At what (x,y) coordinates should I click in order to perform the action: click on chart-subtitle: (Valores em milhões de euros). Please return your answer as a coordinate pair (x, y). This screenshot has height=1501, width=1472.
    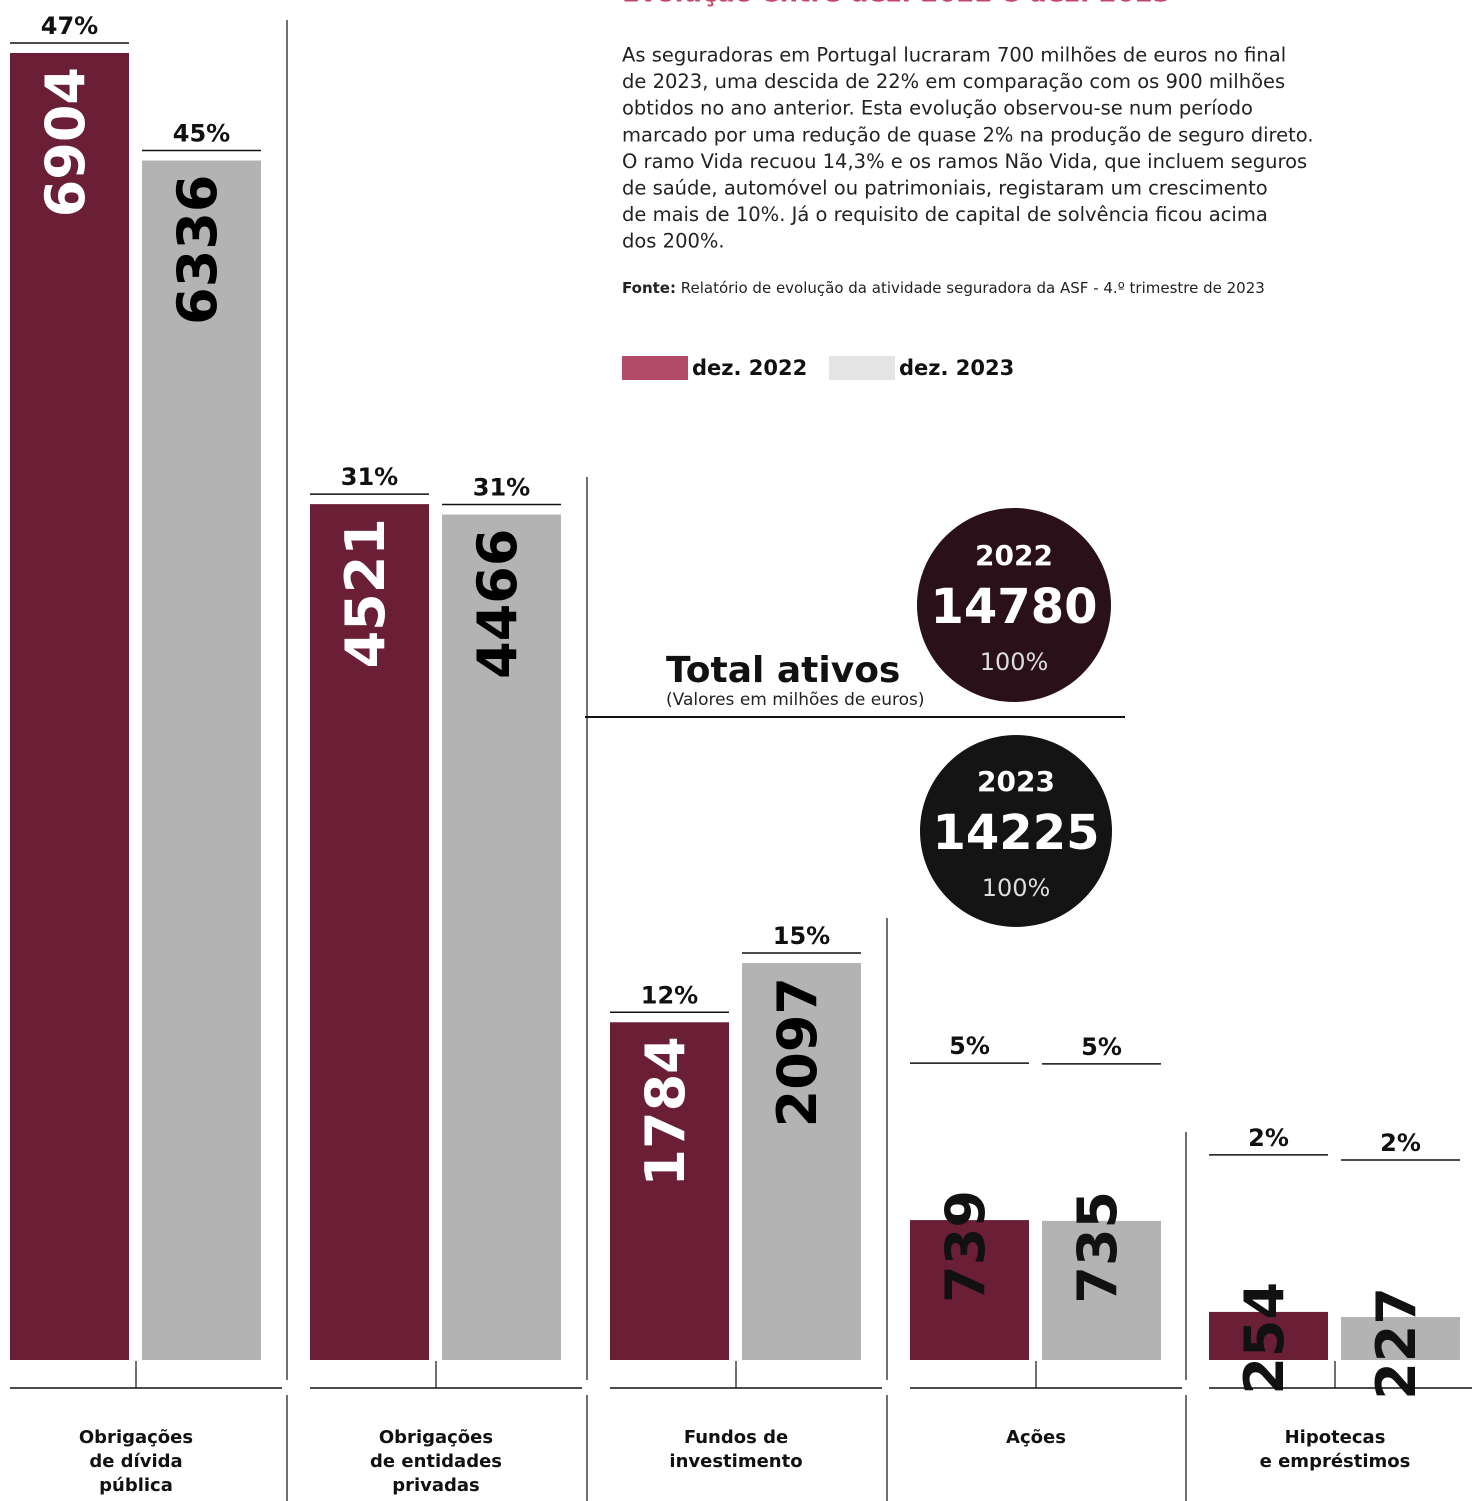
    Looking at the image, I should click on (795, 700).